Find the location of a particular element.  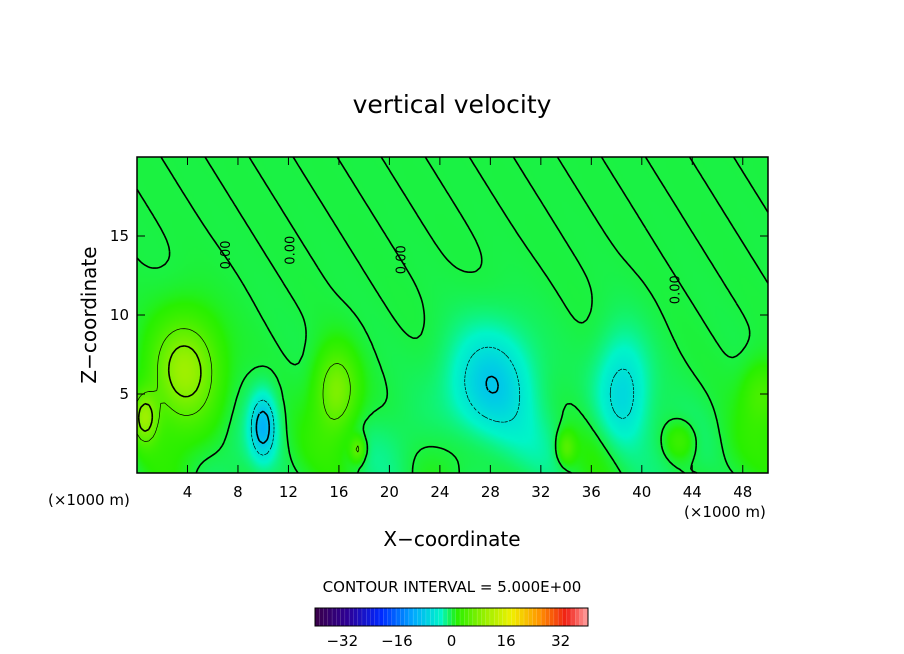

chart-title: vertical velocity is located at coordinates (452, 104).